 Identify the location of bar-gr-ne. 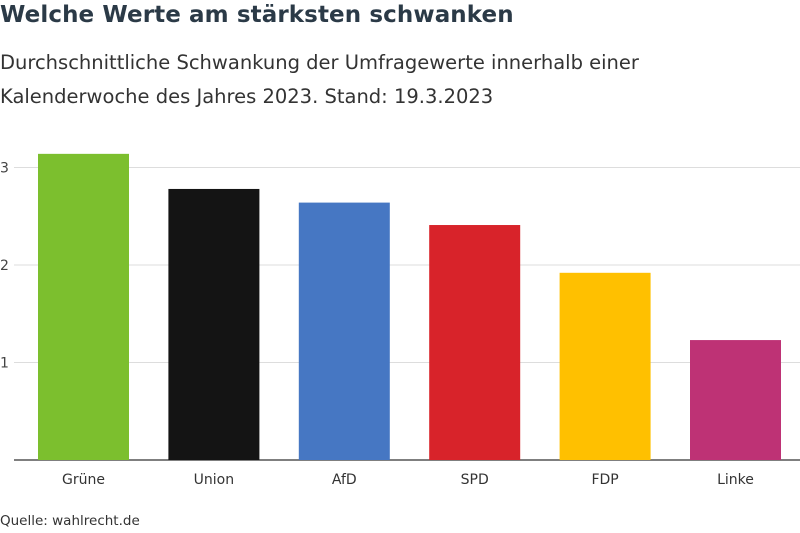
(83, 306).